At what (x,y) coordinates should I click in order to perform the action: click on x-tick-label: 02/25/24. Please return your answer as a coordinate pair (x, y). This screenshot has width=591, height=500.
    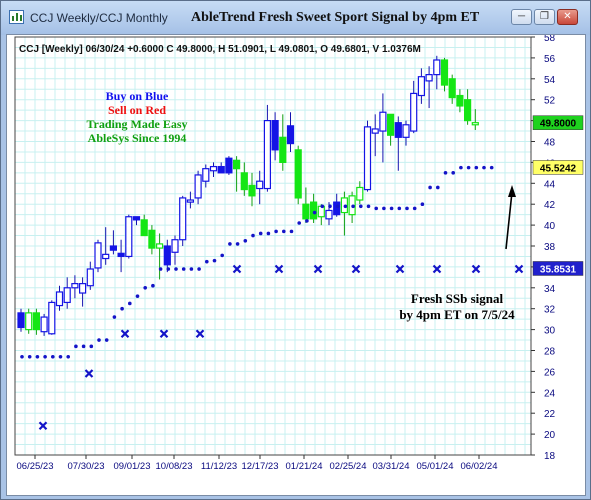
    Looking at the image, I should click on (348, 466).